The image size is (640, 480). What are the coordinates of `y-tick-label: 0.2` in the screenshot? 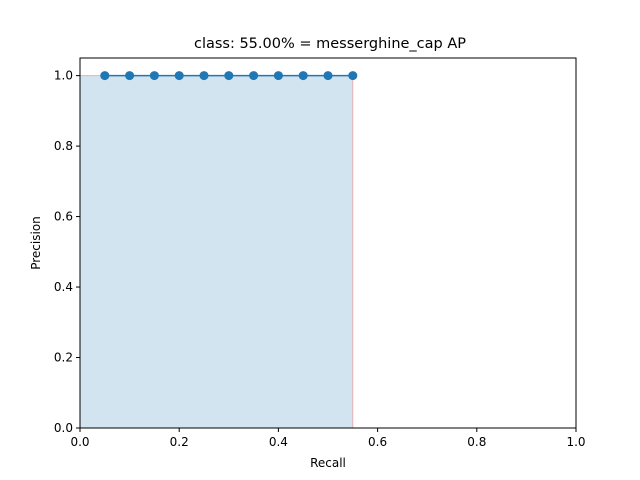 It's located at (63, 358).